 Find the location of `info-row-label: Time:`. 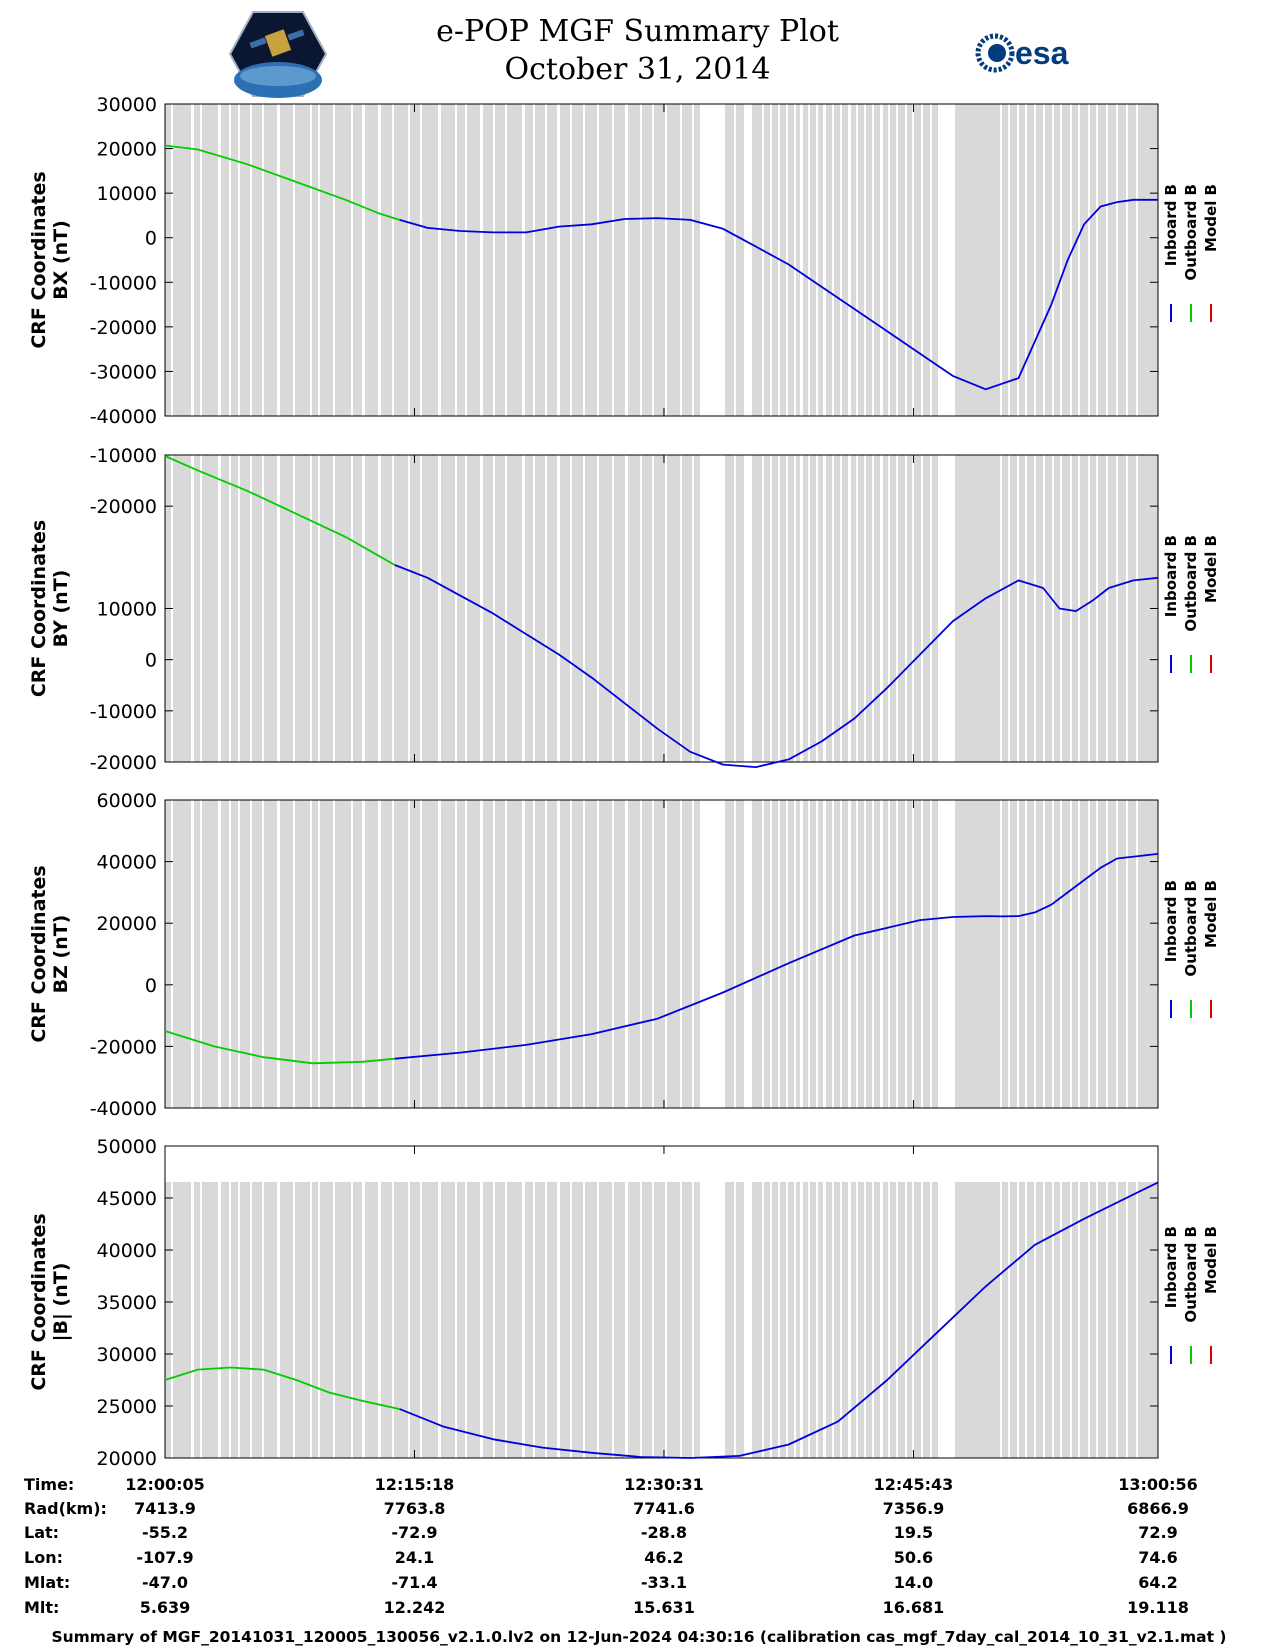

info-row-label: Time: is located at coordinates (49, 1484).